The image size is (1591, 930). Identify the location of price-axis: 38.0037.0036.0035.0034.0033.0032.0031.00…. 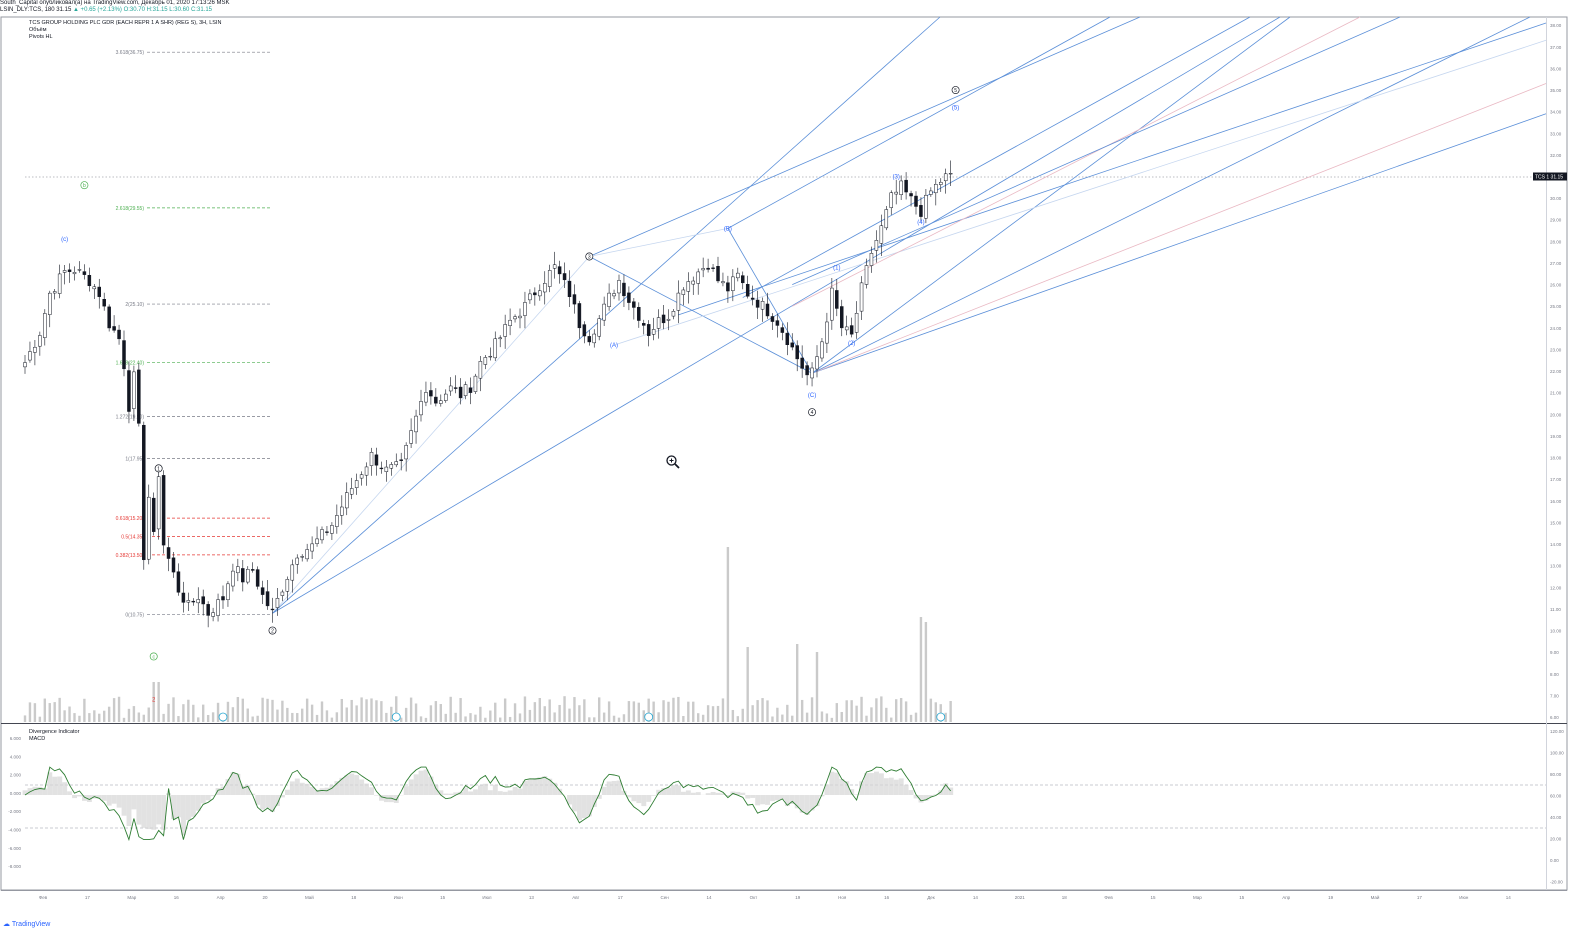
(1556, 371).